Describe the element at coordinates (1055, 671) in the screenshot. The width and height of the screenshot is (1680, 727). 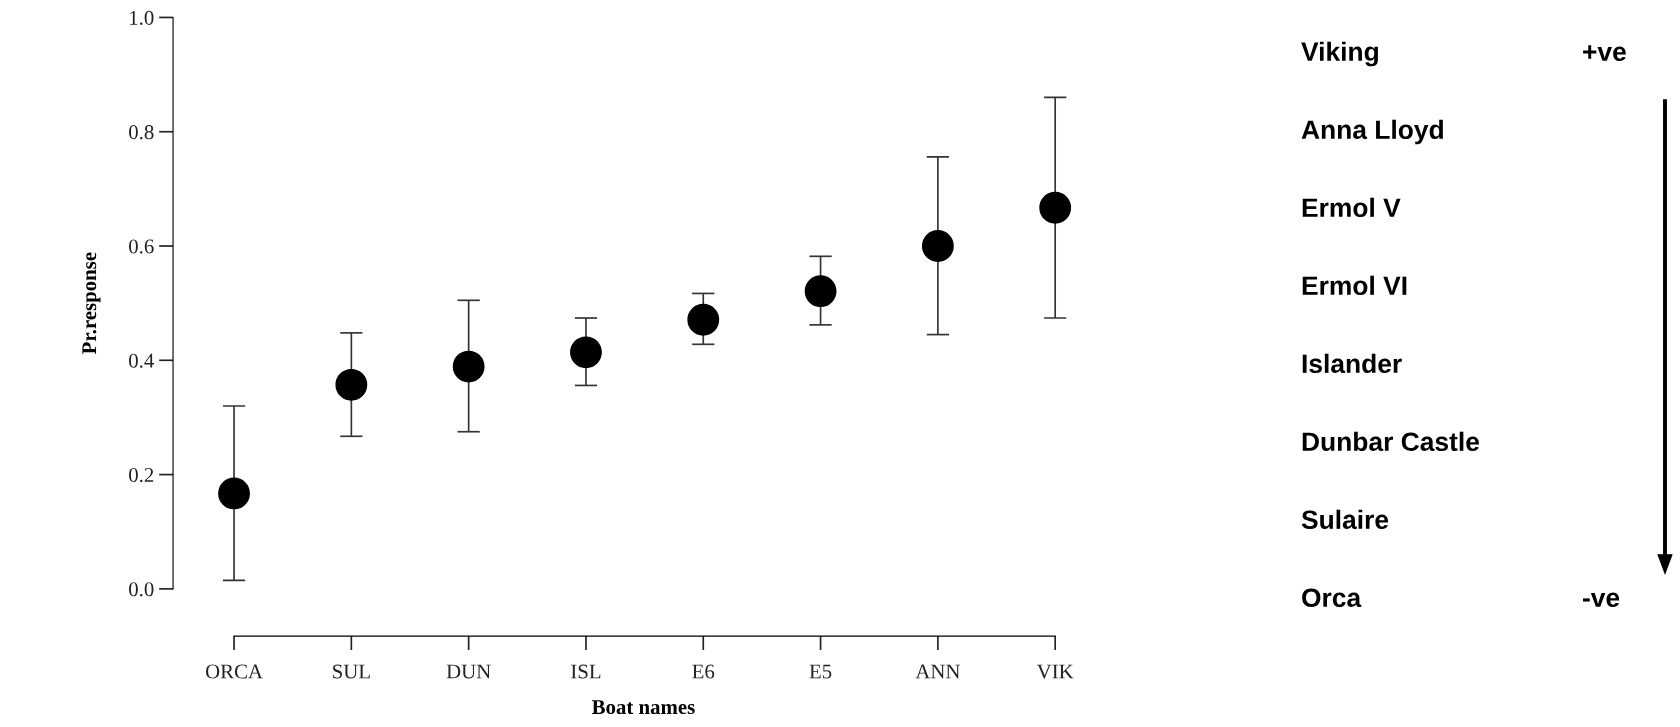
I see `x-tick-label: VIK` at that location.